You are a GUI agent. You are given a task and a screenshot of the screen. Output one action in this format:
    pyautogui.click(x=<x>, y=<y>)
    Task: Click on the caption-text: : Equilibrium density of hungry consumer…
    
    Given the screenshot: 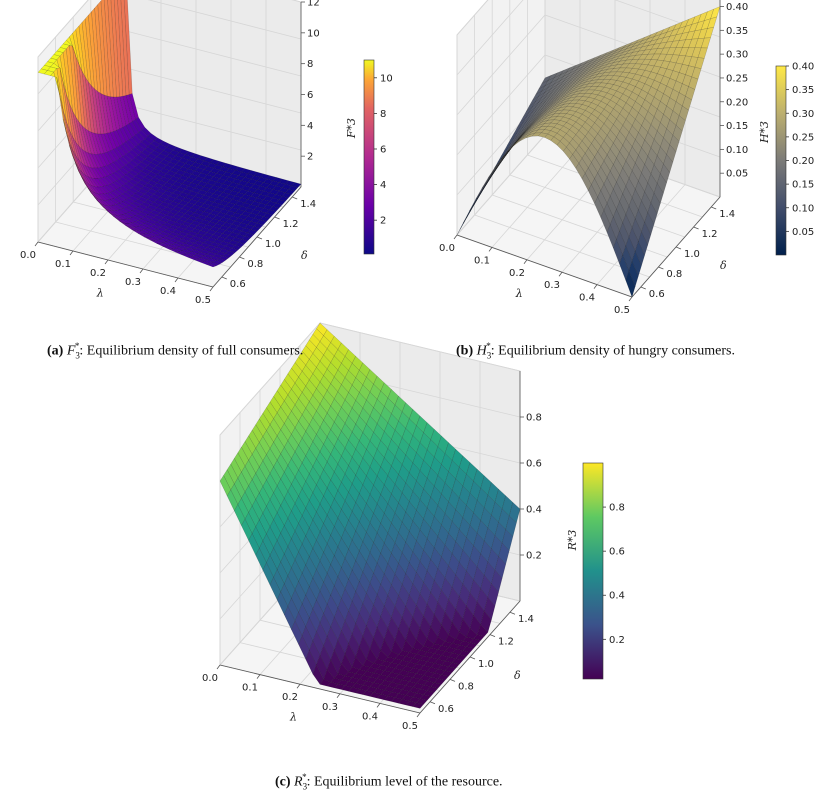 What is the action you would take?
    pyautogui.click(x=612, y=351)
    